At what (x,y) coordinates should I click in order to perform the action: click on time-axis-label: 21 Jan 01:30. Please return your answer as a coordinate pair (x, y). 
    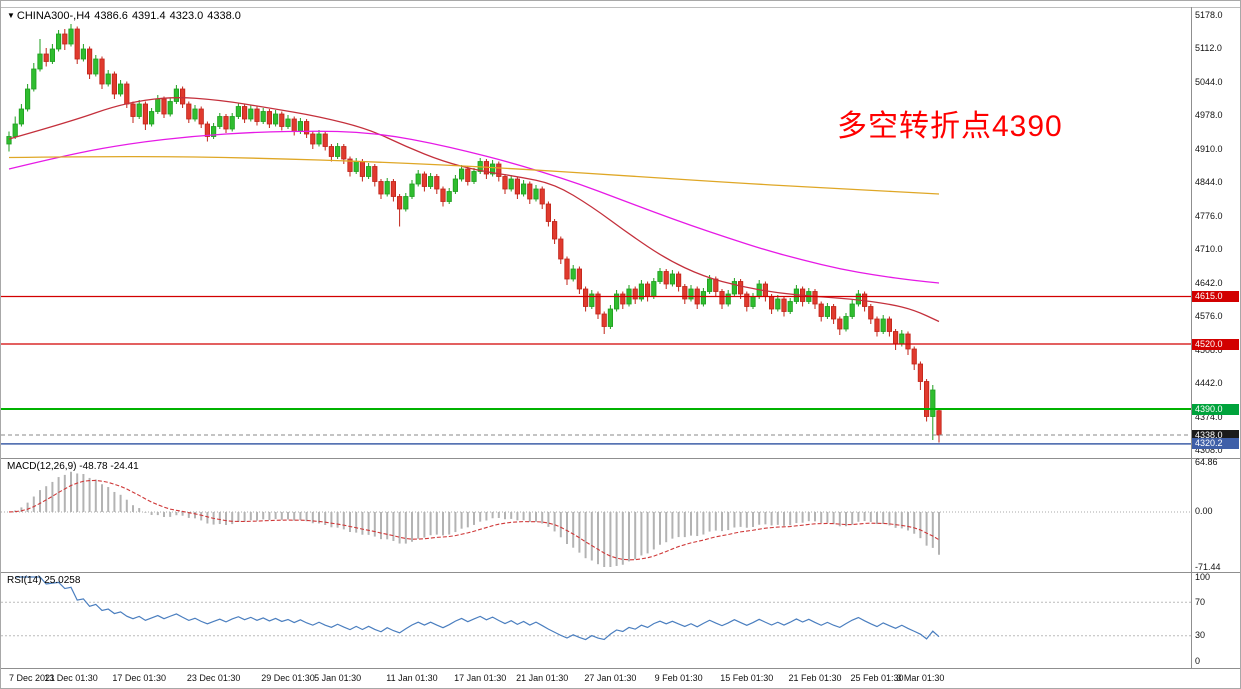
    Looking at the image, I should click on (542, 678).